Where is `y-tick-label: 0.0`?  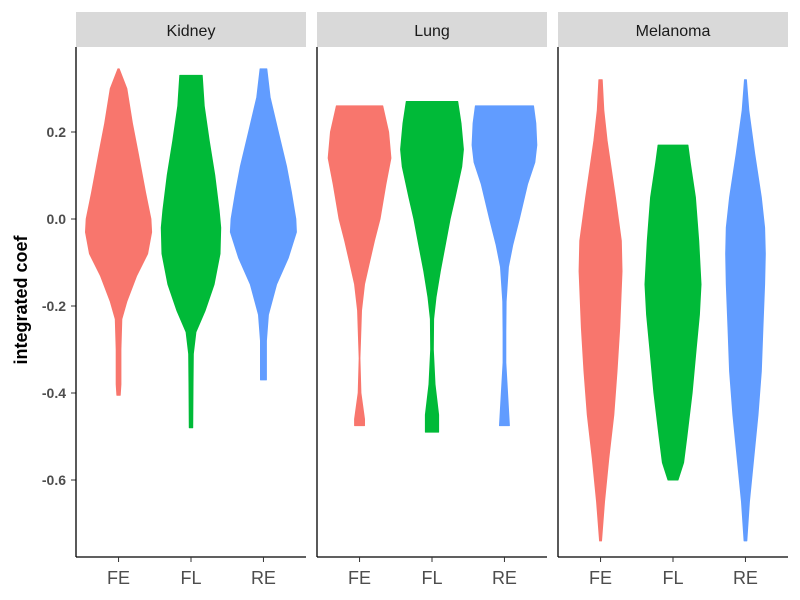 y-tick-label: 0.0 is located at coordinates (57, 219).